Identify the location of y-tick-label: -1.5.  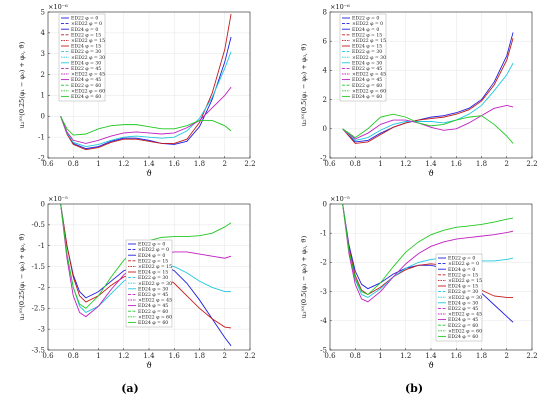
(39, 267).